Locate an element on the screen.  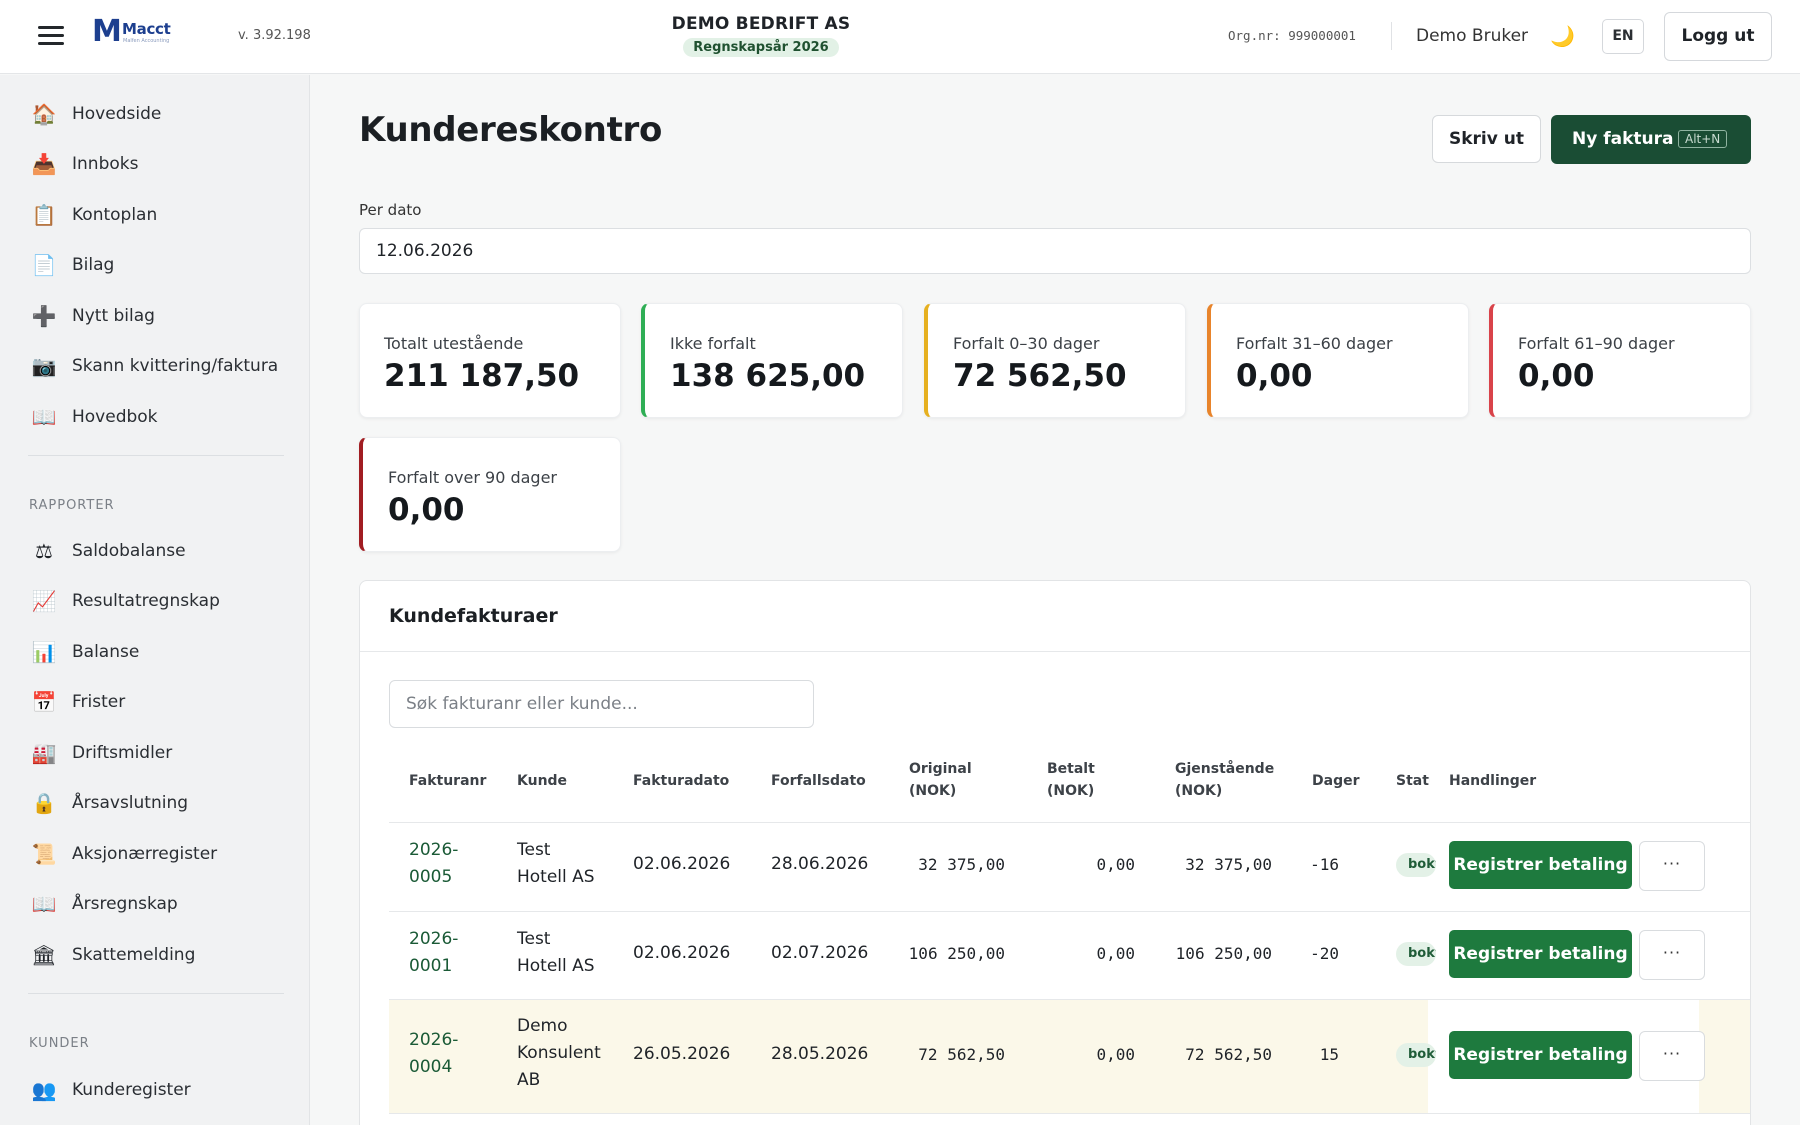
card-label: Forfalt 61–90 dager is located at coordinates (1596, 343).